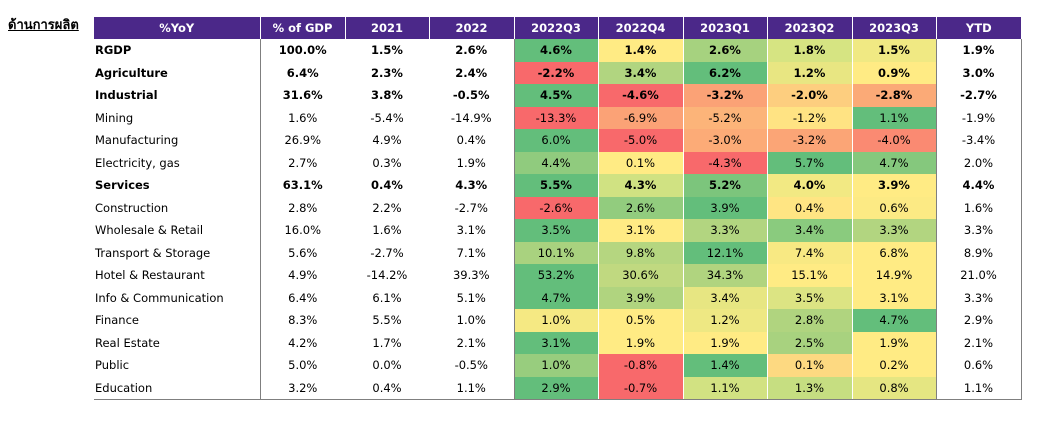 The width and height of the screenshot is (1043, 428). What do you see at coordinates (894, 95) in the screenshot?
I see `table-cell: -2.8%` at bounding box center [894, 95].